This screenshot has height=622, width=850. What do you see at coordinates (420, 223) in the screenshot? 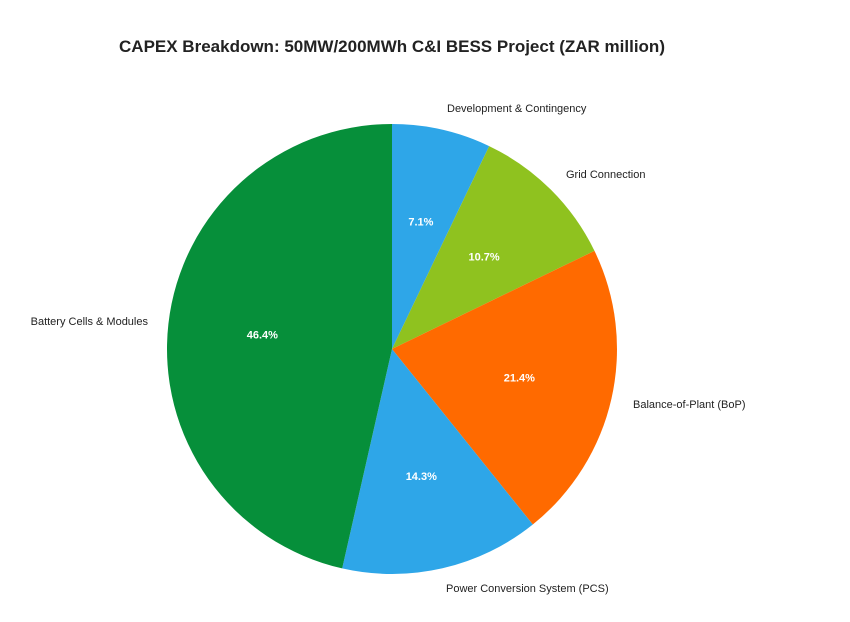
I see `percent-label: 7.1%` at bounding box center [420, 223].